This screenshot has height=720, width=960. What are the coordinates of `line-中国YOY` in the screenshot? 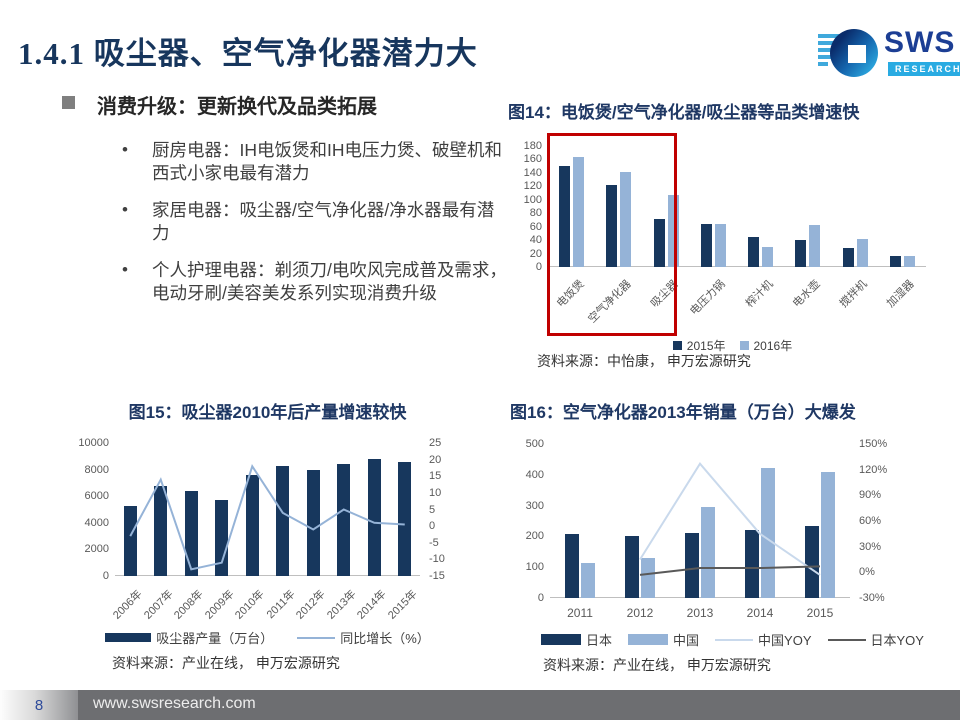 It's located at (730, 518).